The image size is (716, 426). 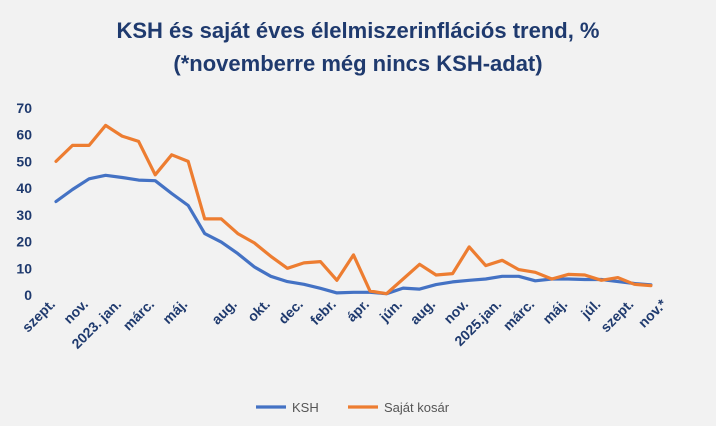 I want to click on y-tick-label: 60, so click(x=24, y=135).